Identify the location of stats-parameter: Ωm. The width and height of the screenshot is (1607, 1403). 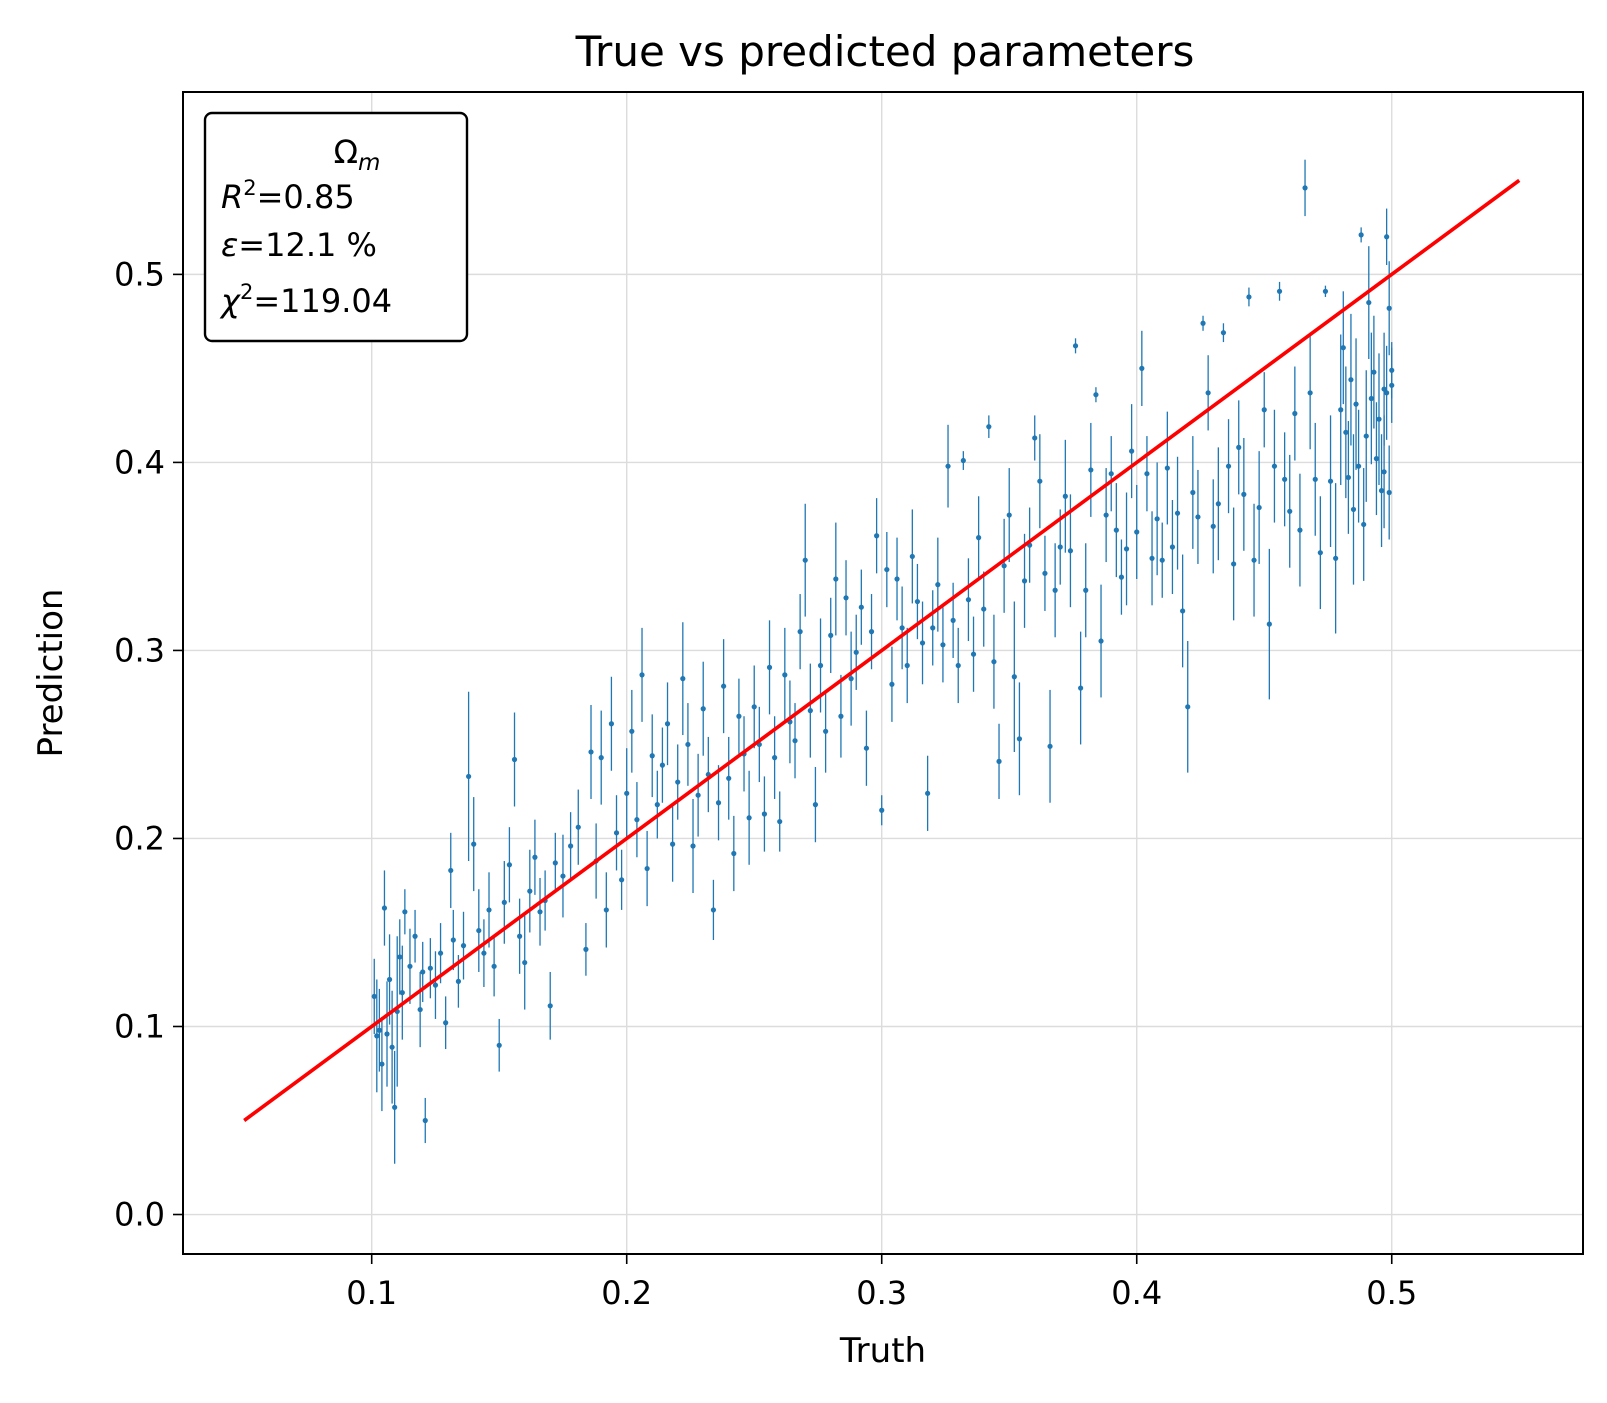
(357, 154).